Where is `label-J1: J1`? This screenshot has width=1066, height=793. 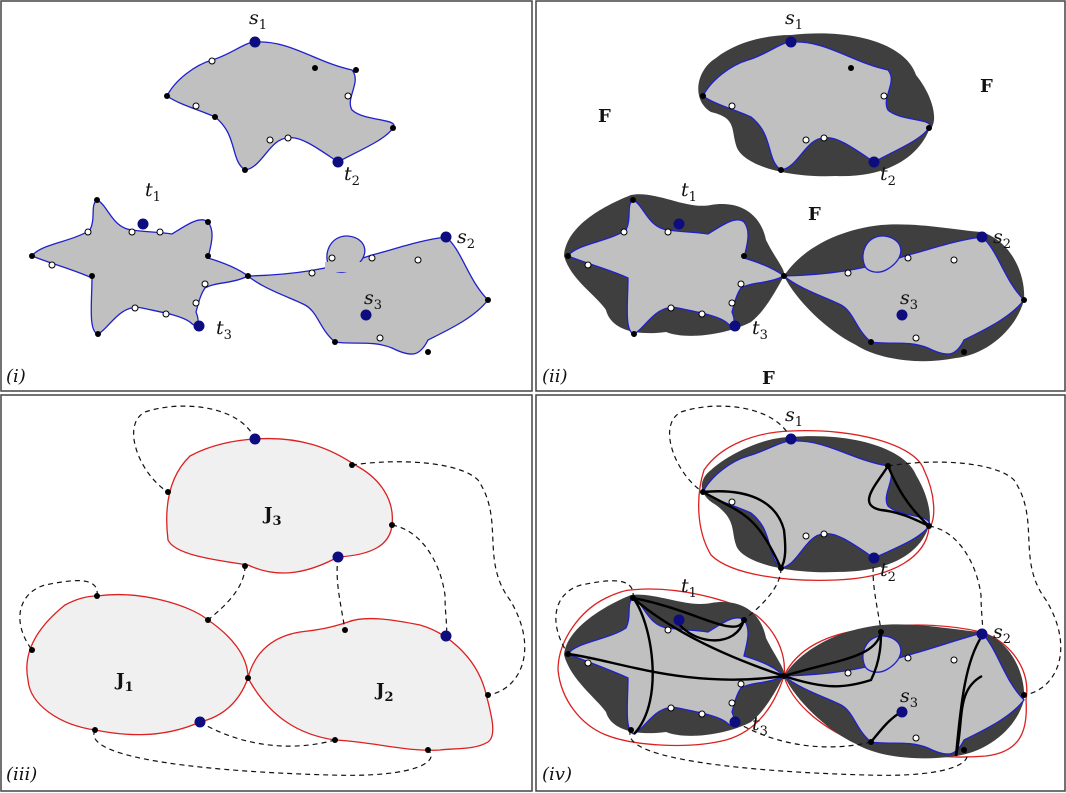 label-J1: J1 is located at coordinates (124, 682).